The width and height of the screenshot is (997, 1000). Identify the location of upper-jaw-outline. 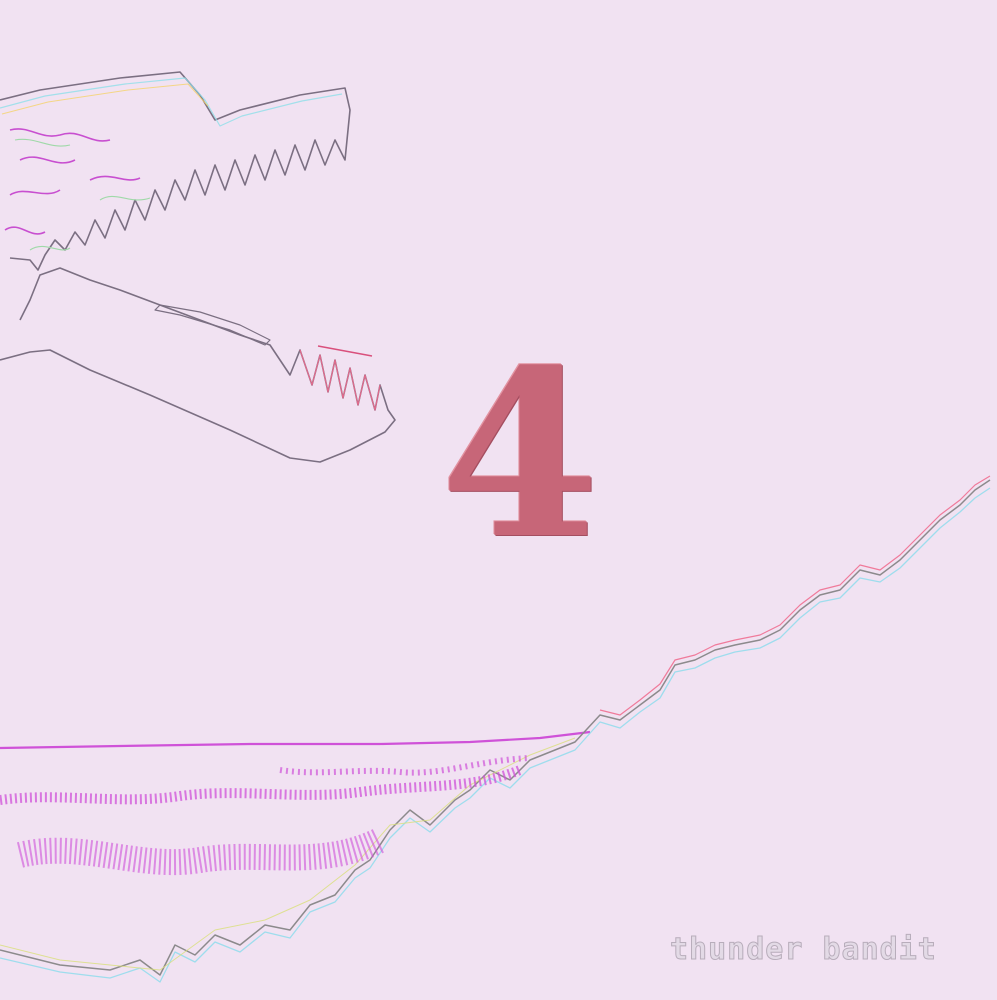
(175, 171).